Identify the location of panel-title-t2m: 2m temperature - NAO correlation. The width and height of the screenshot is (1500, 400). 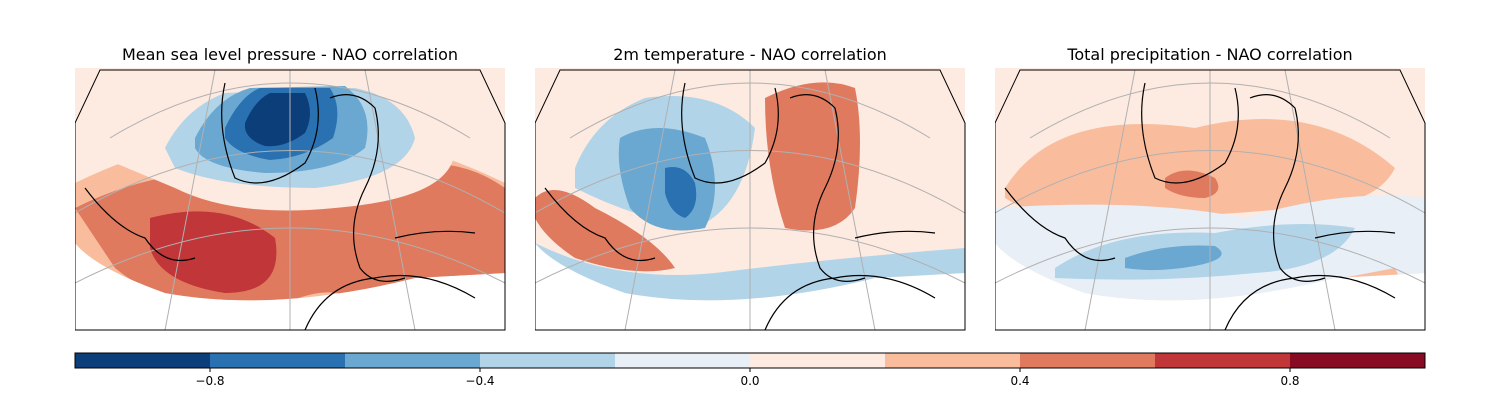
(750, 54).